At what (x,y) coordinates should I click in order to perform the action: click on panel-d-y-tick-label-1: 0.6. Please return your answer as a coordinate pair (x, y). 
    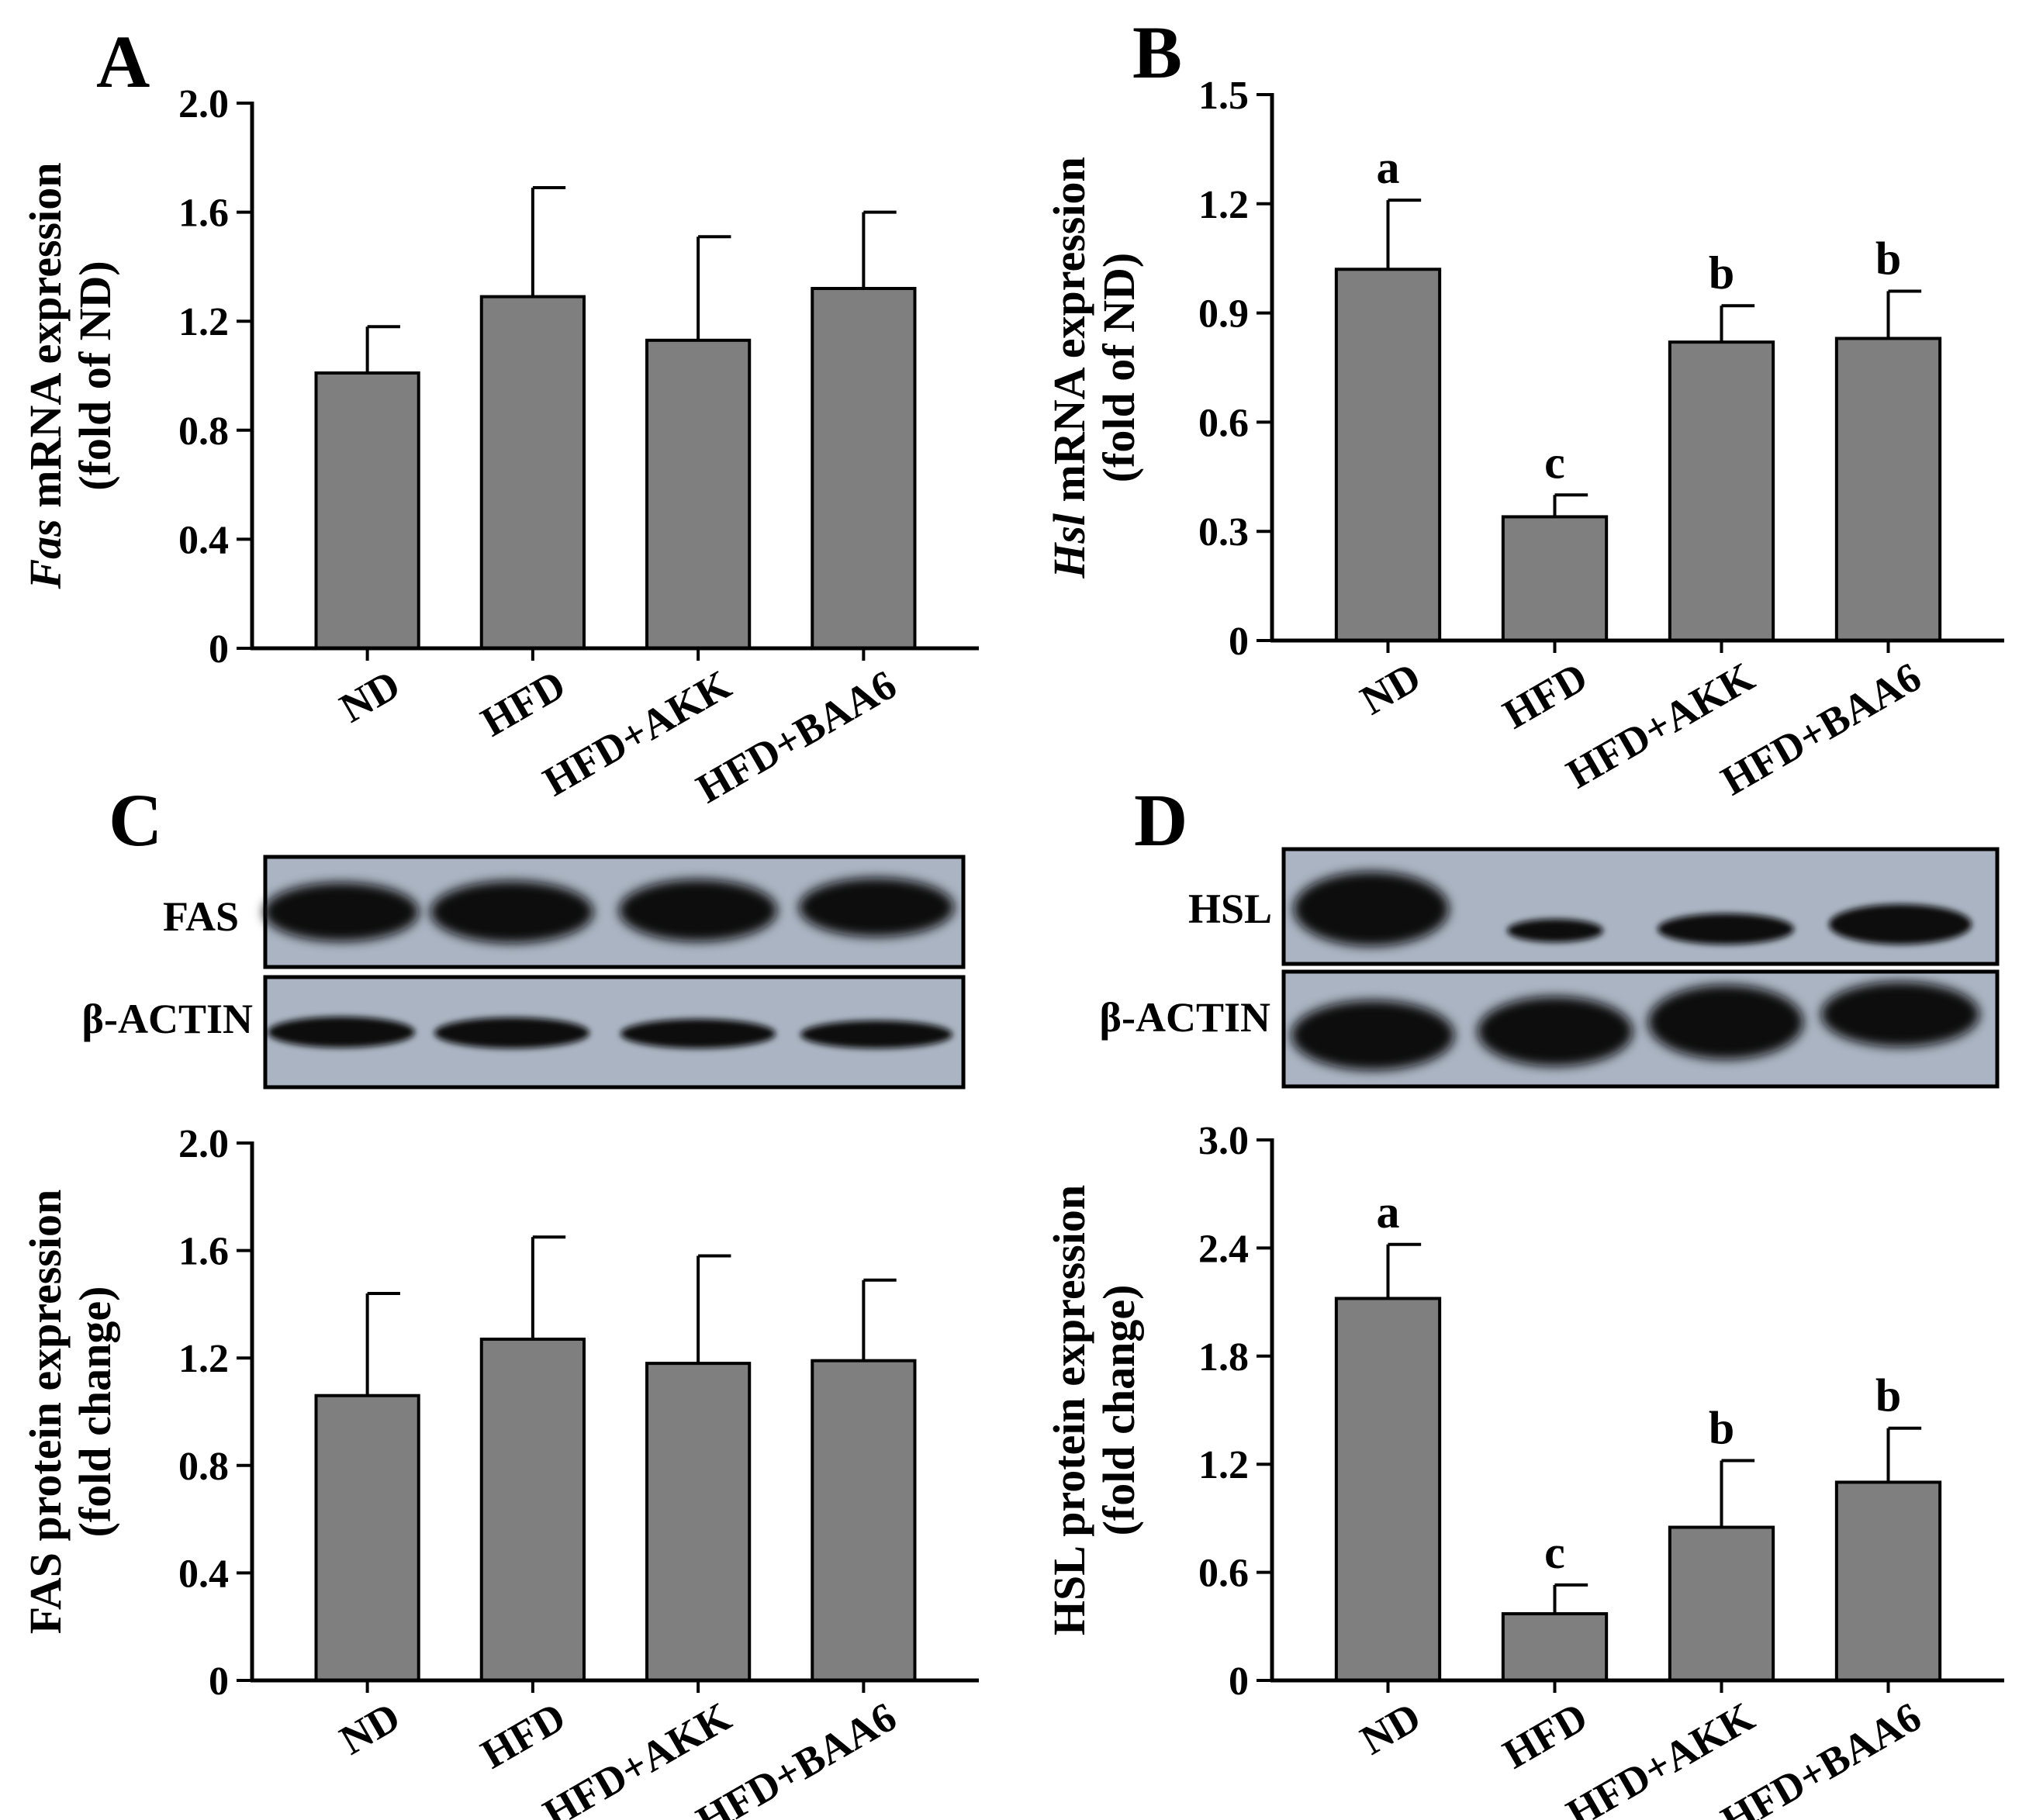
    Looking at the image, I should click on (1223, 1574).